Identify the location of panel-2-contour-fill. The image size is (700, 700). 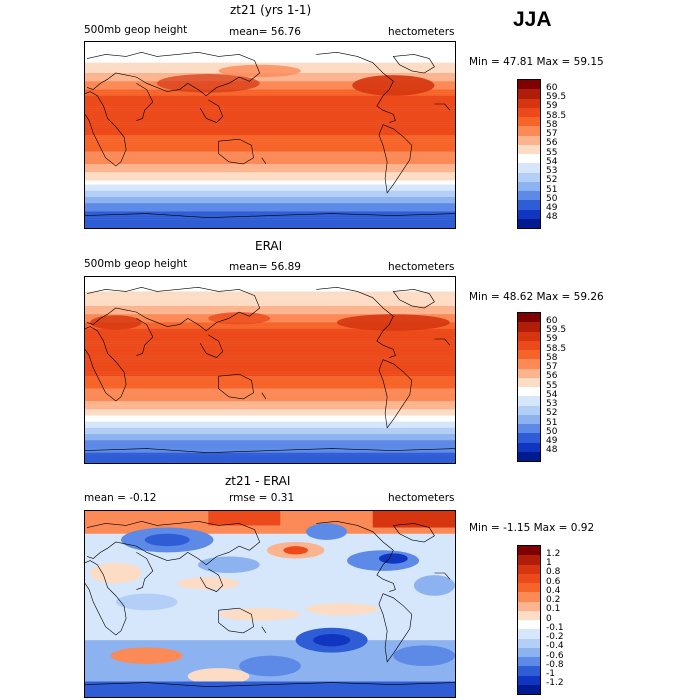
(270, 370).